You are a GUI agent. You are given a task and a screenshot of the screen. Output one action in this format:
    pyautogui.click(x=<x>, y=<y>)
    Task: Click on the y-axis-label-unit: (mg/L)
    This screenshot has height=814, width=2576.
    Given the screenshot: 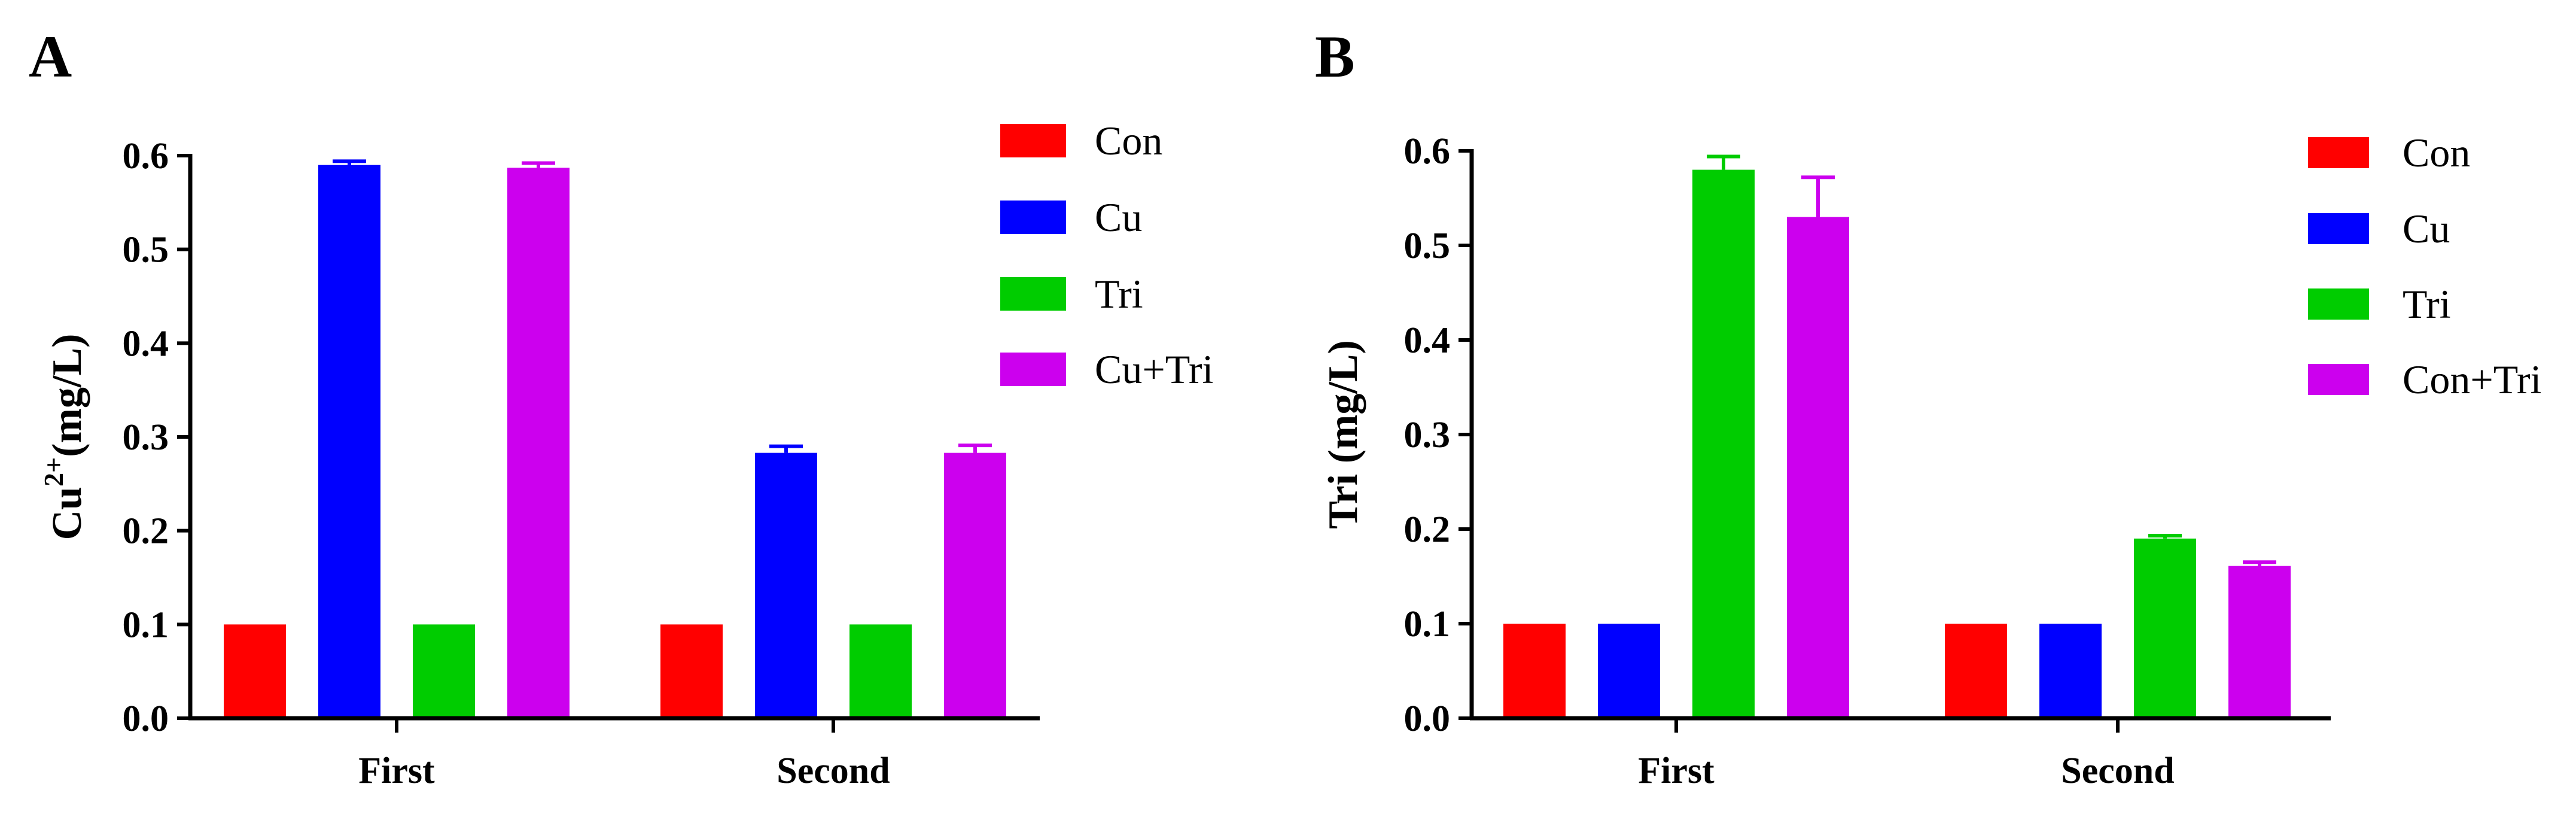 What is the action you would take?
    pyautogui.click(x=67, y=395)
    